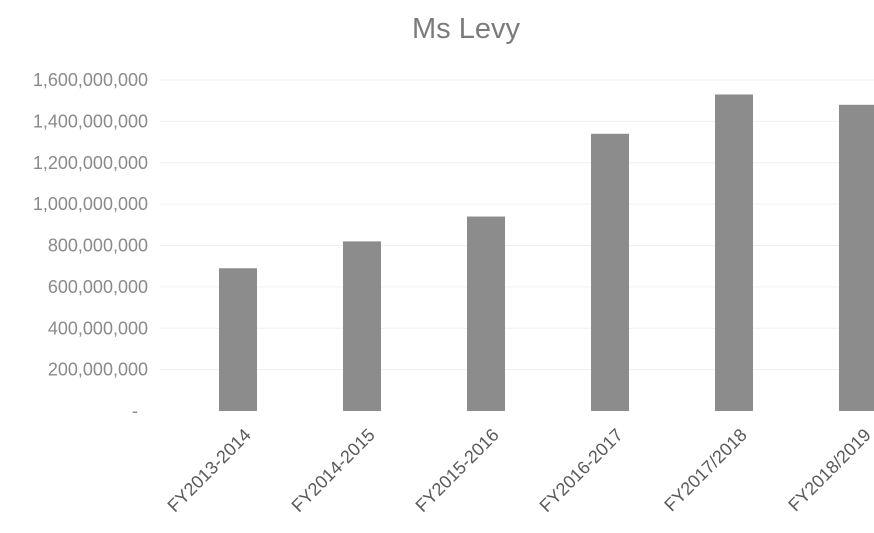 The image size is (874, 533). What do you see at coordinates (457, 470) in the screenshot?
I see `x-tick-label: FY2015-2016` at bounding box center [457, 470].